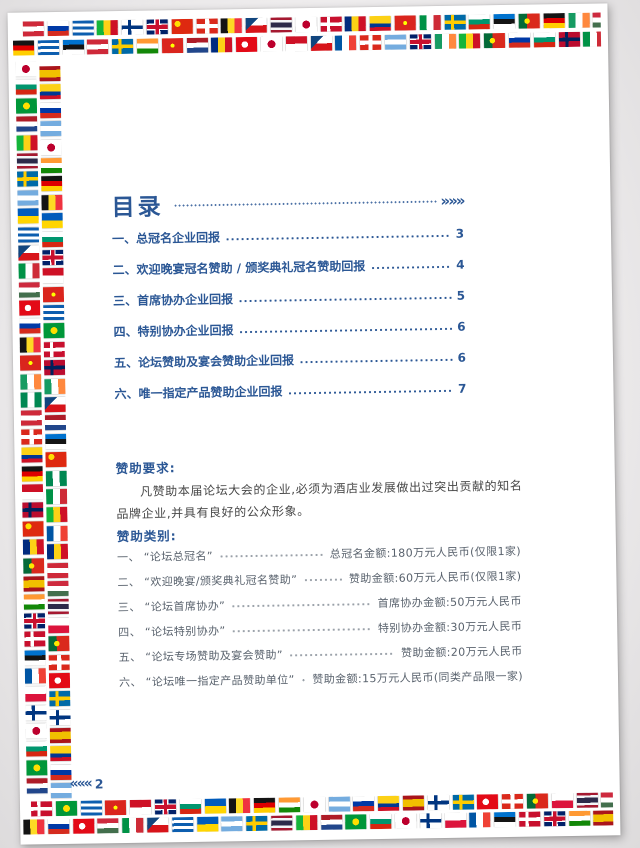  I want to click on toc-title-row: 目录 »»», so click(287, 203).